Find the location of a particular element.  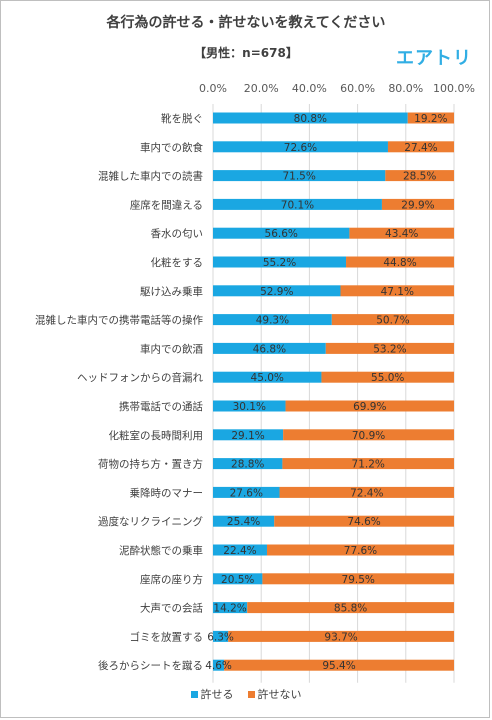

legend-swatch-allow is located at coordinates (194, 694).